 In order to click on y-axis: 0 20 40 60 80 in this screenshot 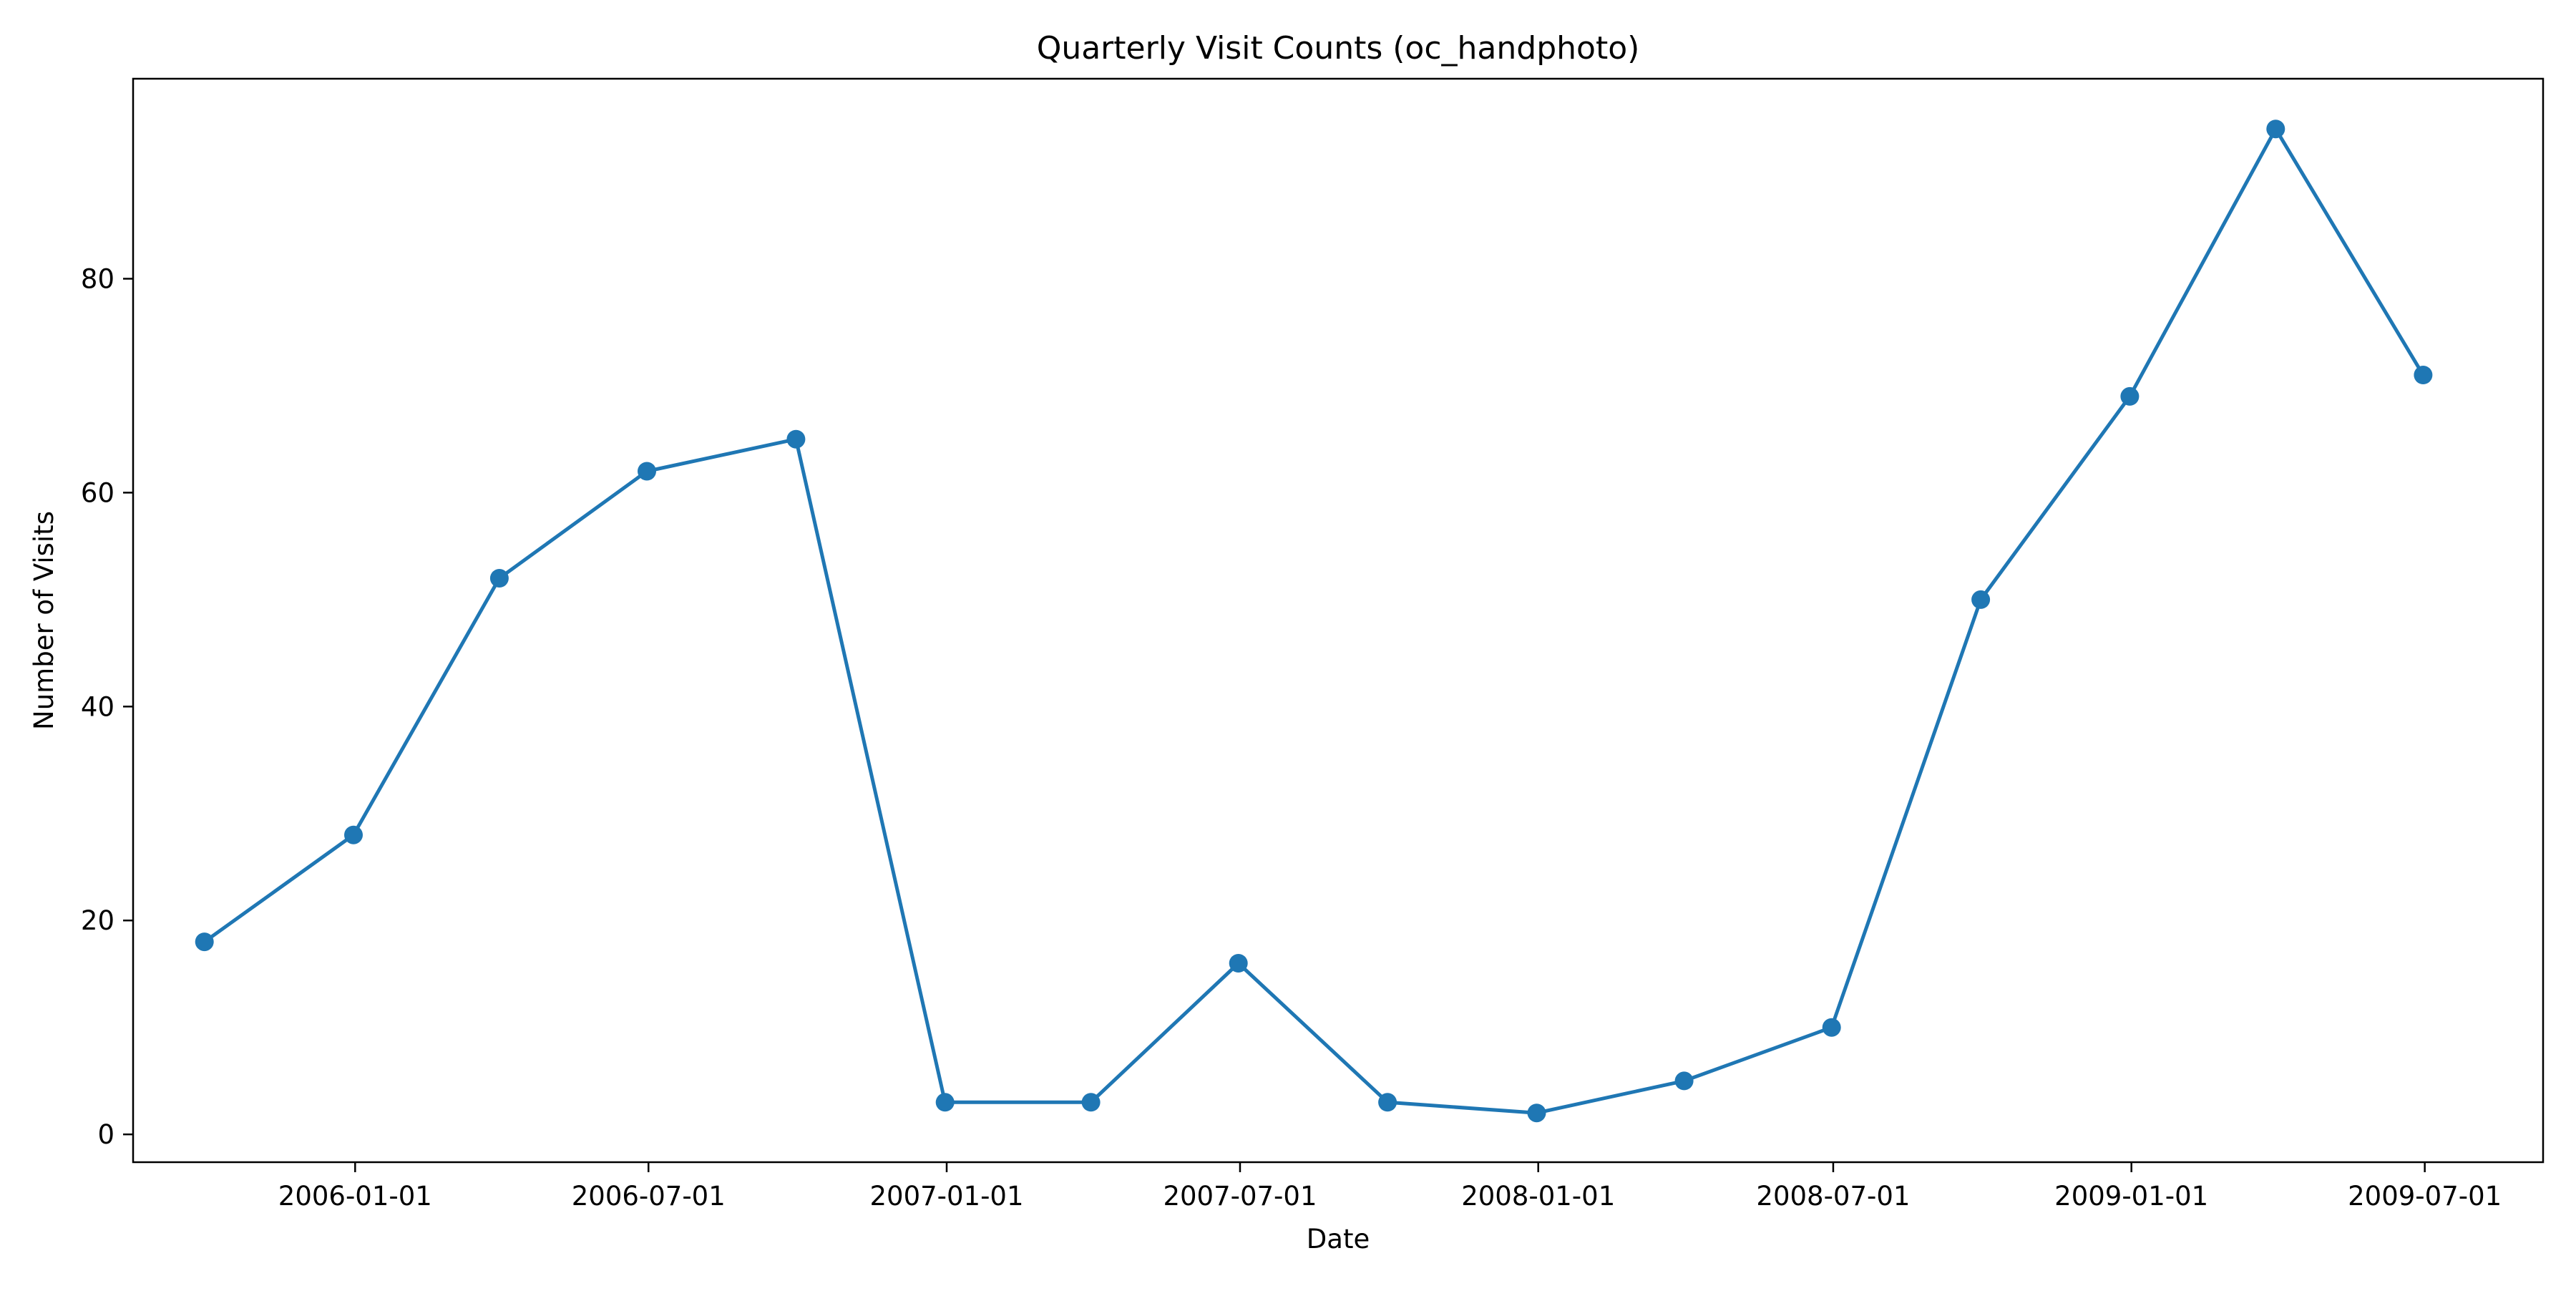, I will do `click(107, 706)`.